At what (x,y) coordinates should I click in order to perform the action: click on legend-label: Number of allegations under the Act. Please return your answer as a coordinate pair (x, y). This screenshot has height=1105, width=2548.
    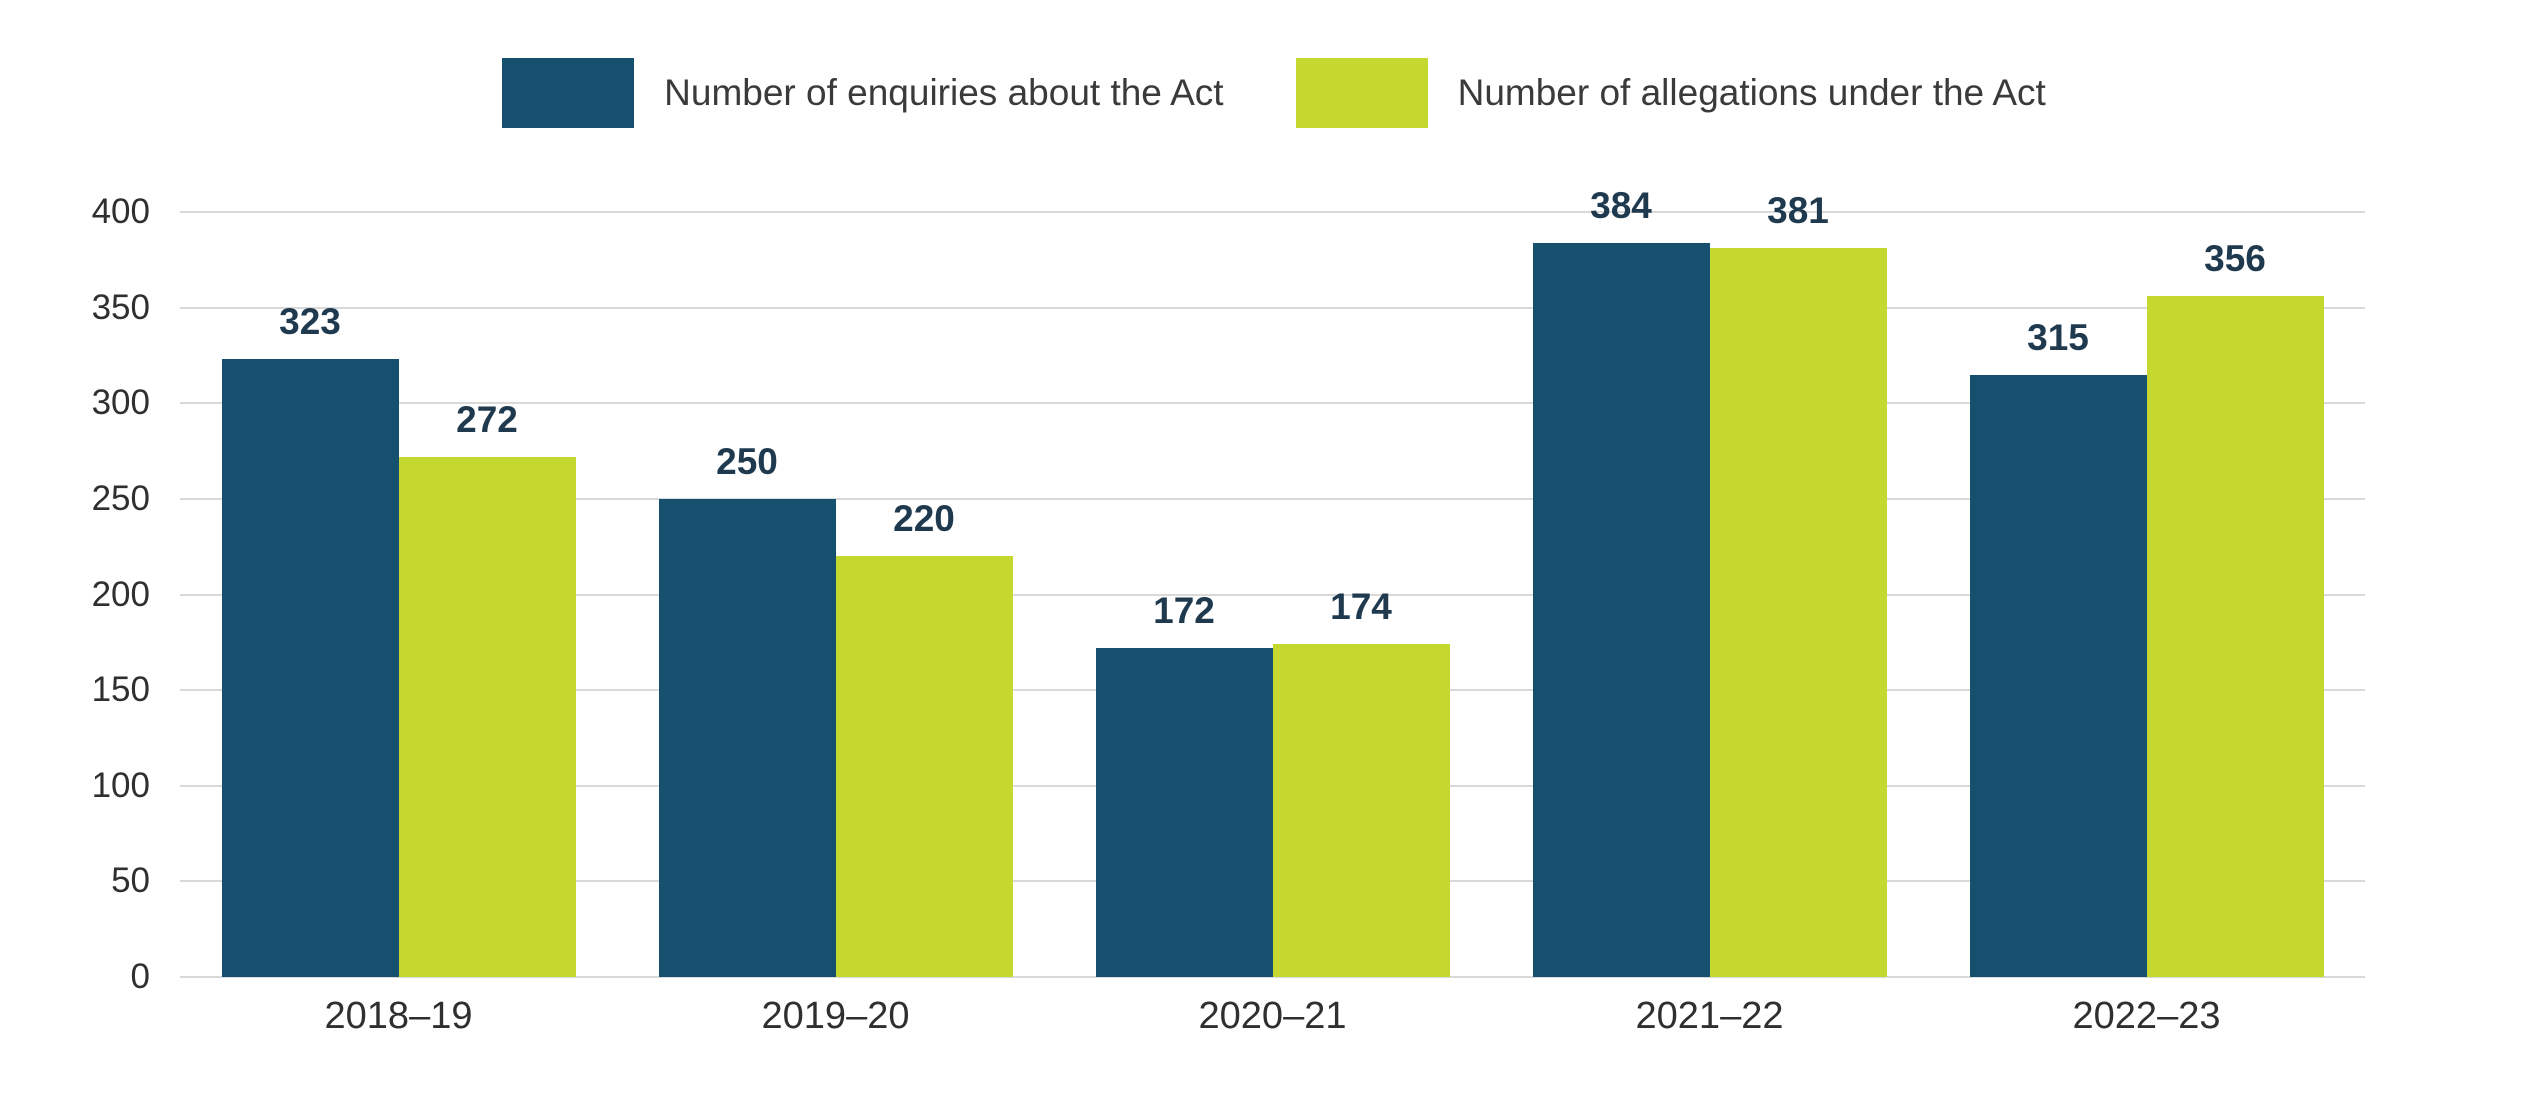
    Looking at the image, I should click on (1751, 92).